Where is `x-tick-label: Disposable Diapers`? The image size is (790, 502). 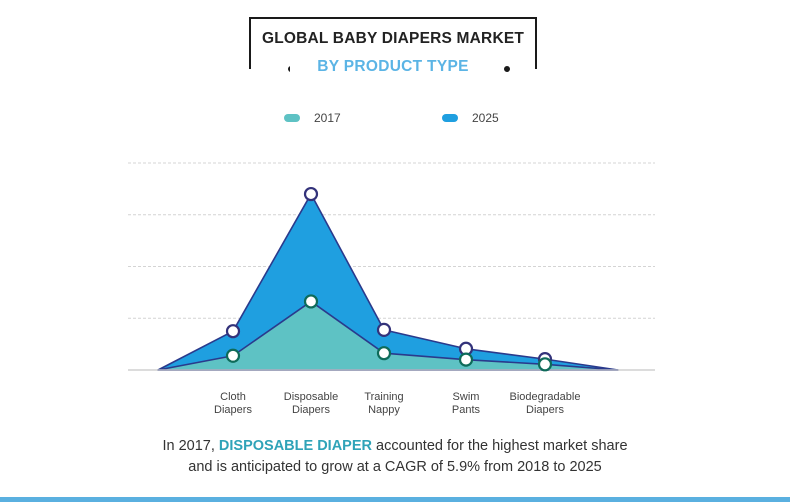
x-tick-label: Disposable Diapers is located at coordinates (311, 403).